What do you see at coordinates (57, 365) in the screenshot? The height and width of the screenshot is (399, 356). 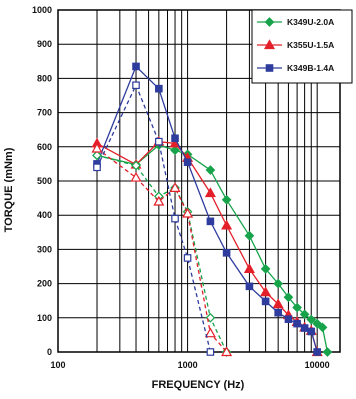 I see `x-tick-label: 100` at bounding box center [57, 365].